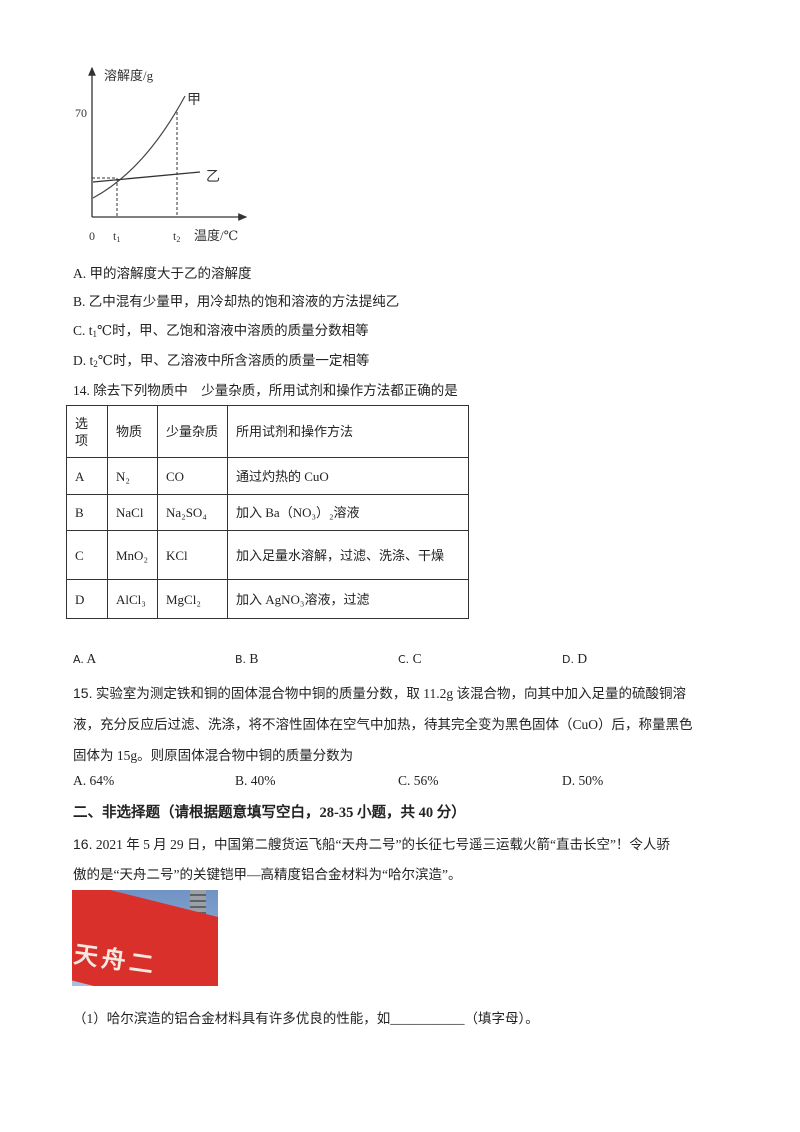  I want to click on q16-line-2: 傲的是“天舟二号”的关键铠甲—高精度铝合金材料为“哈尔滨造”。, so click(267, 874).